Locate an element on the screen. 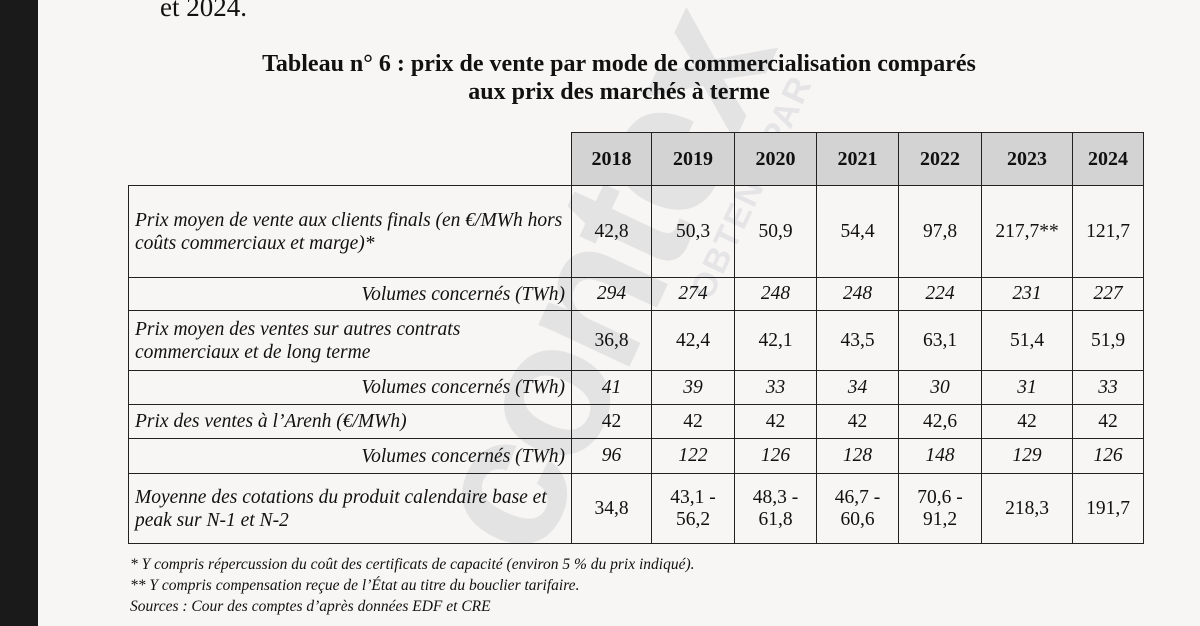 This screenshot has height=626, width=1200. year-header: 2024 is located at coordinates (1108, 159).